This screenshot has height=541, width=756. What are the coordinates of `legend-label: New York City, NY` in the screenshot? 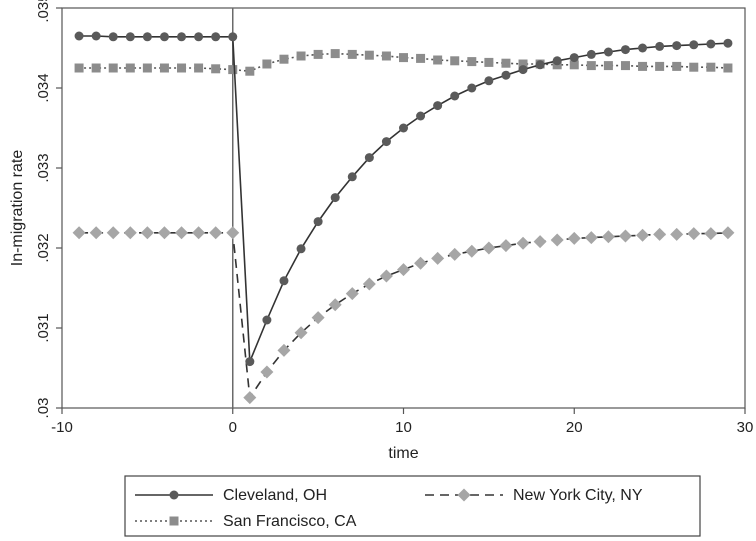 It's located at (578, 495).